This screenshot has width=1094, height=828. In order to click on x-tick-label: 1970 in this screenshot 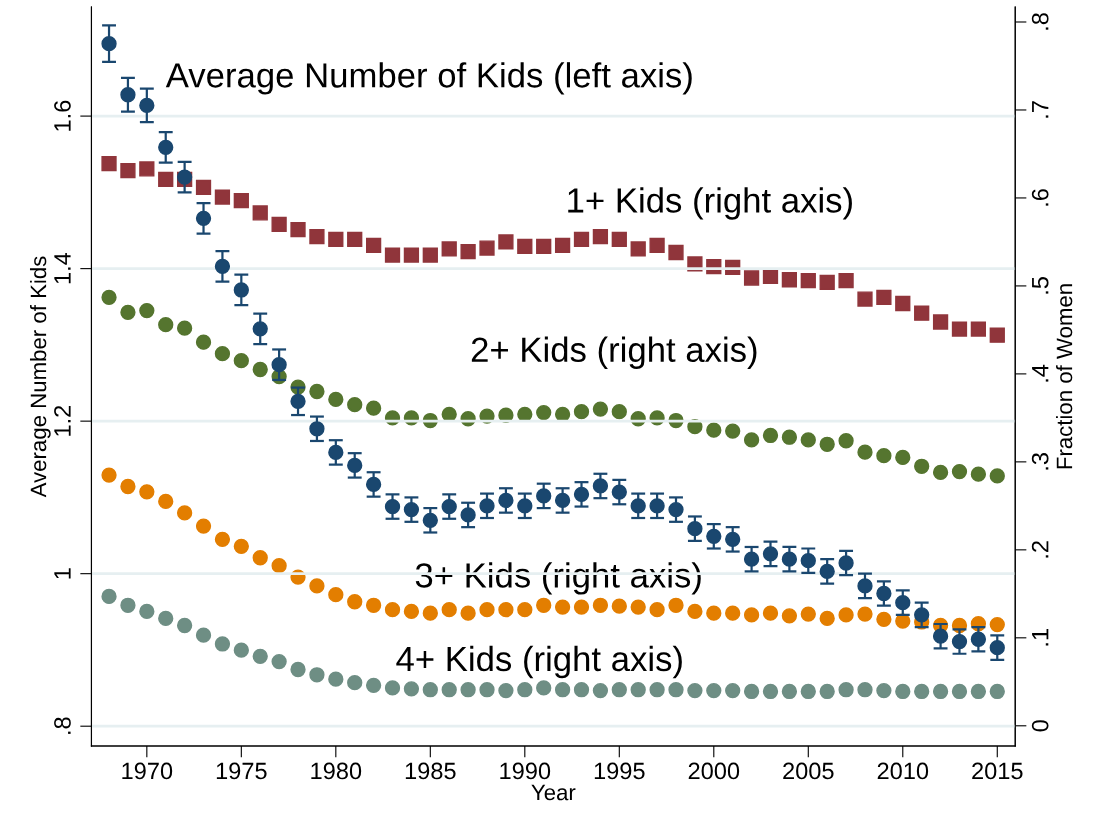, I will do `click(147, 771)`.